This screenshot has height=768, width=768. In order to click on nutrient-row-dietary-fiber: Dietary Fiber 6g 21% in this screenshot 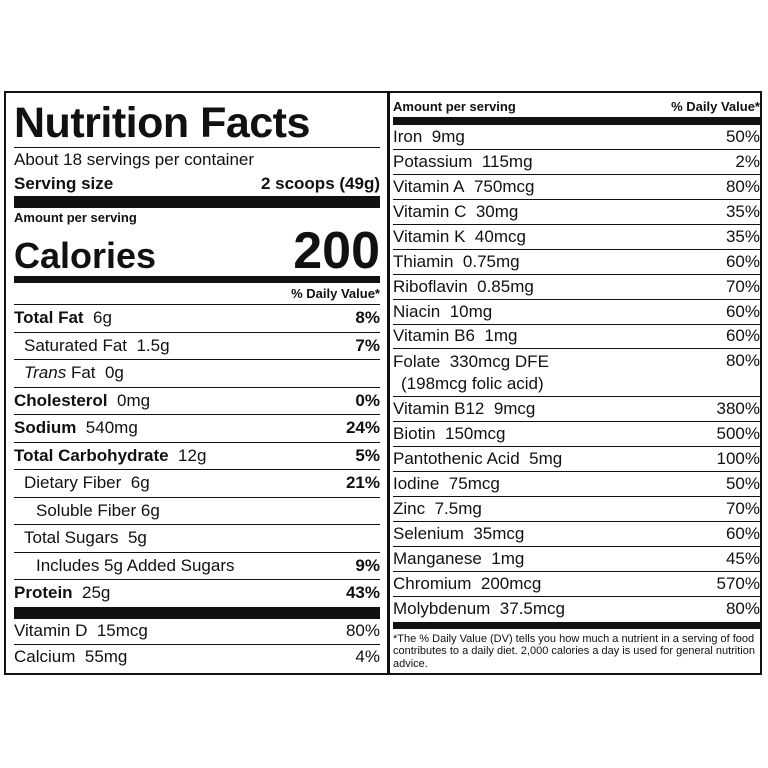, I will do `click(197, 483)`.